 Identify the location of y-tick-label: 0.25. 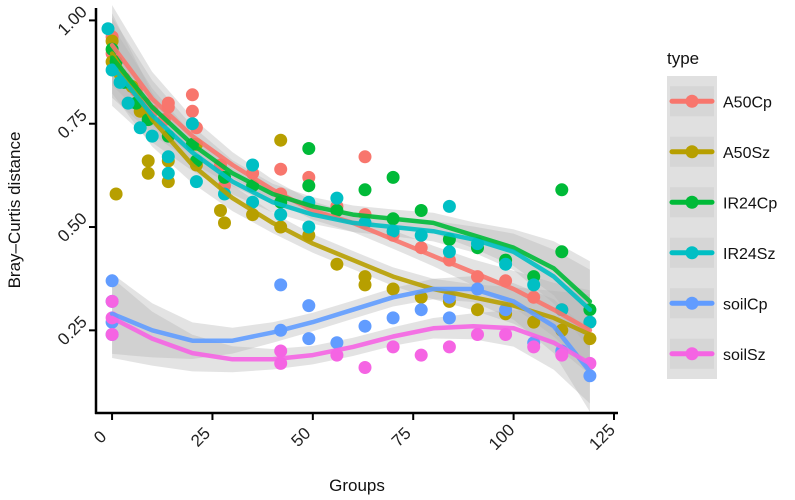
(72, 330).